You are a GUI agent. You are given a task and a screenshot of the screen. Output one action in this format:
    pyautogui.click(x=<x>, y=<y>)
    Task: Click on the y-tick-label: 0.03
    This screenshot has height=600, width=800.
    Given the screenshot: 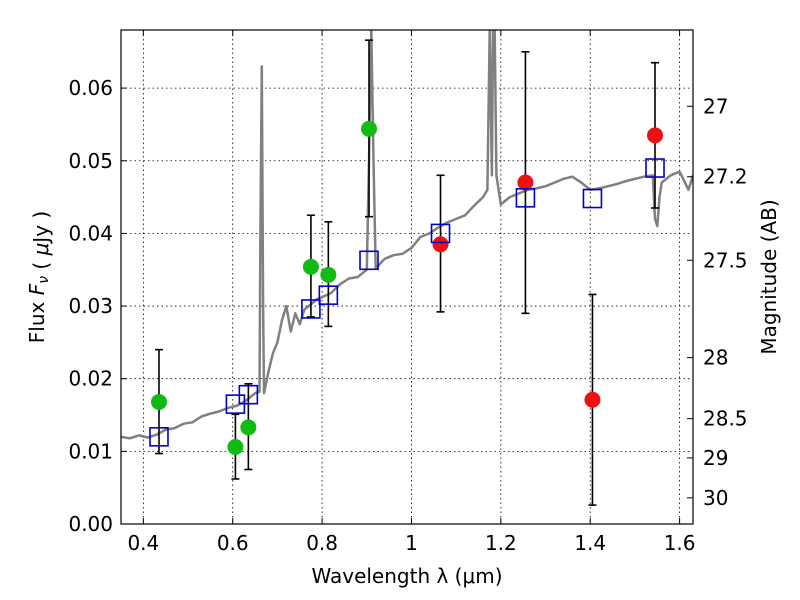 What is the action you would take?
    pyautogui.click(x=90, y=306)
    